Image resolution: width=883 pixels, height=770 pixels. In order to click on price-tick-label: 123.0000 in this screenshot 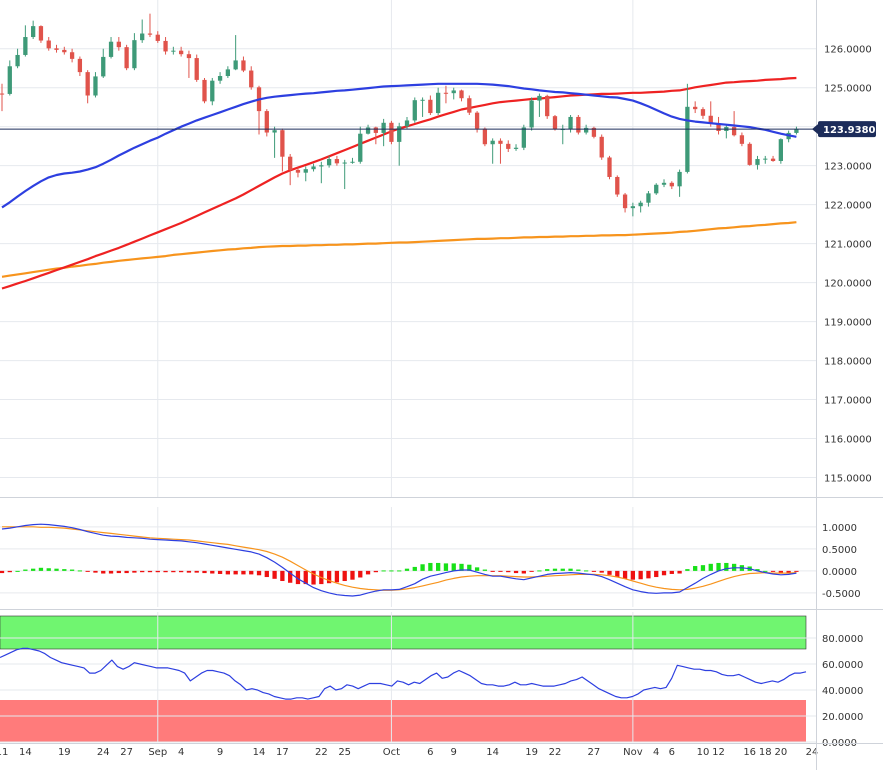, I will do `click(848, 167)`.